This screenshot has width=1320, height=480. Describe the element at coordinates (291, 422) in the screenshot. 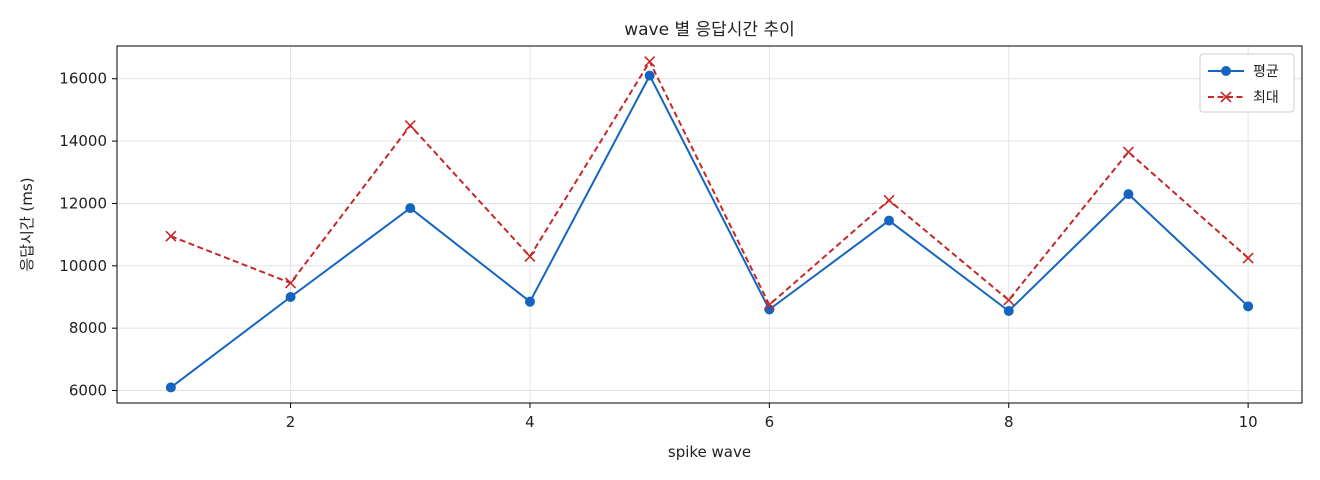

I see `x-tick-label: 2` at that location.